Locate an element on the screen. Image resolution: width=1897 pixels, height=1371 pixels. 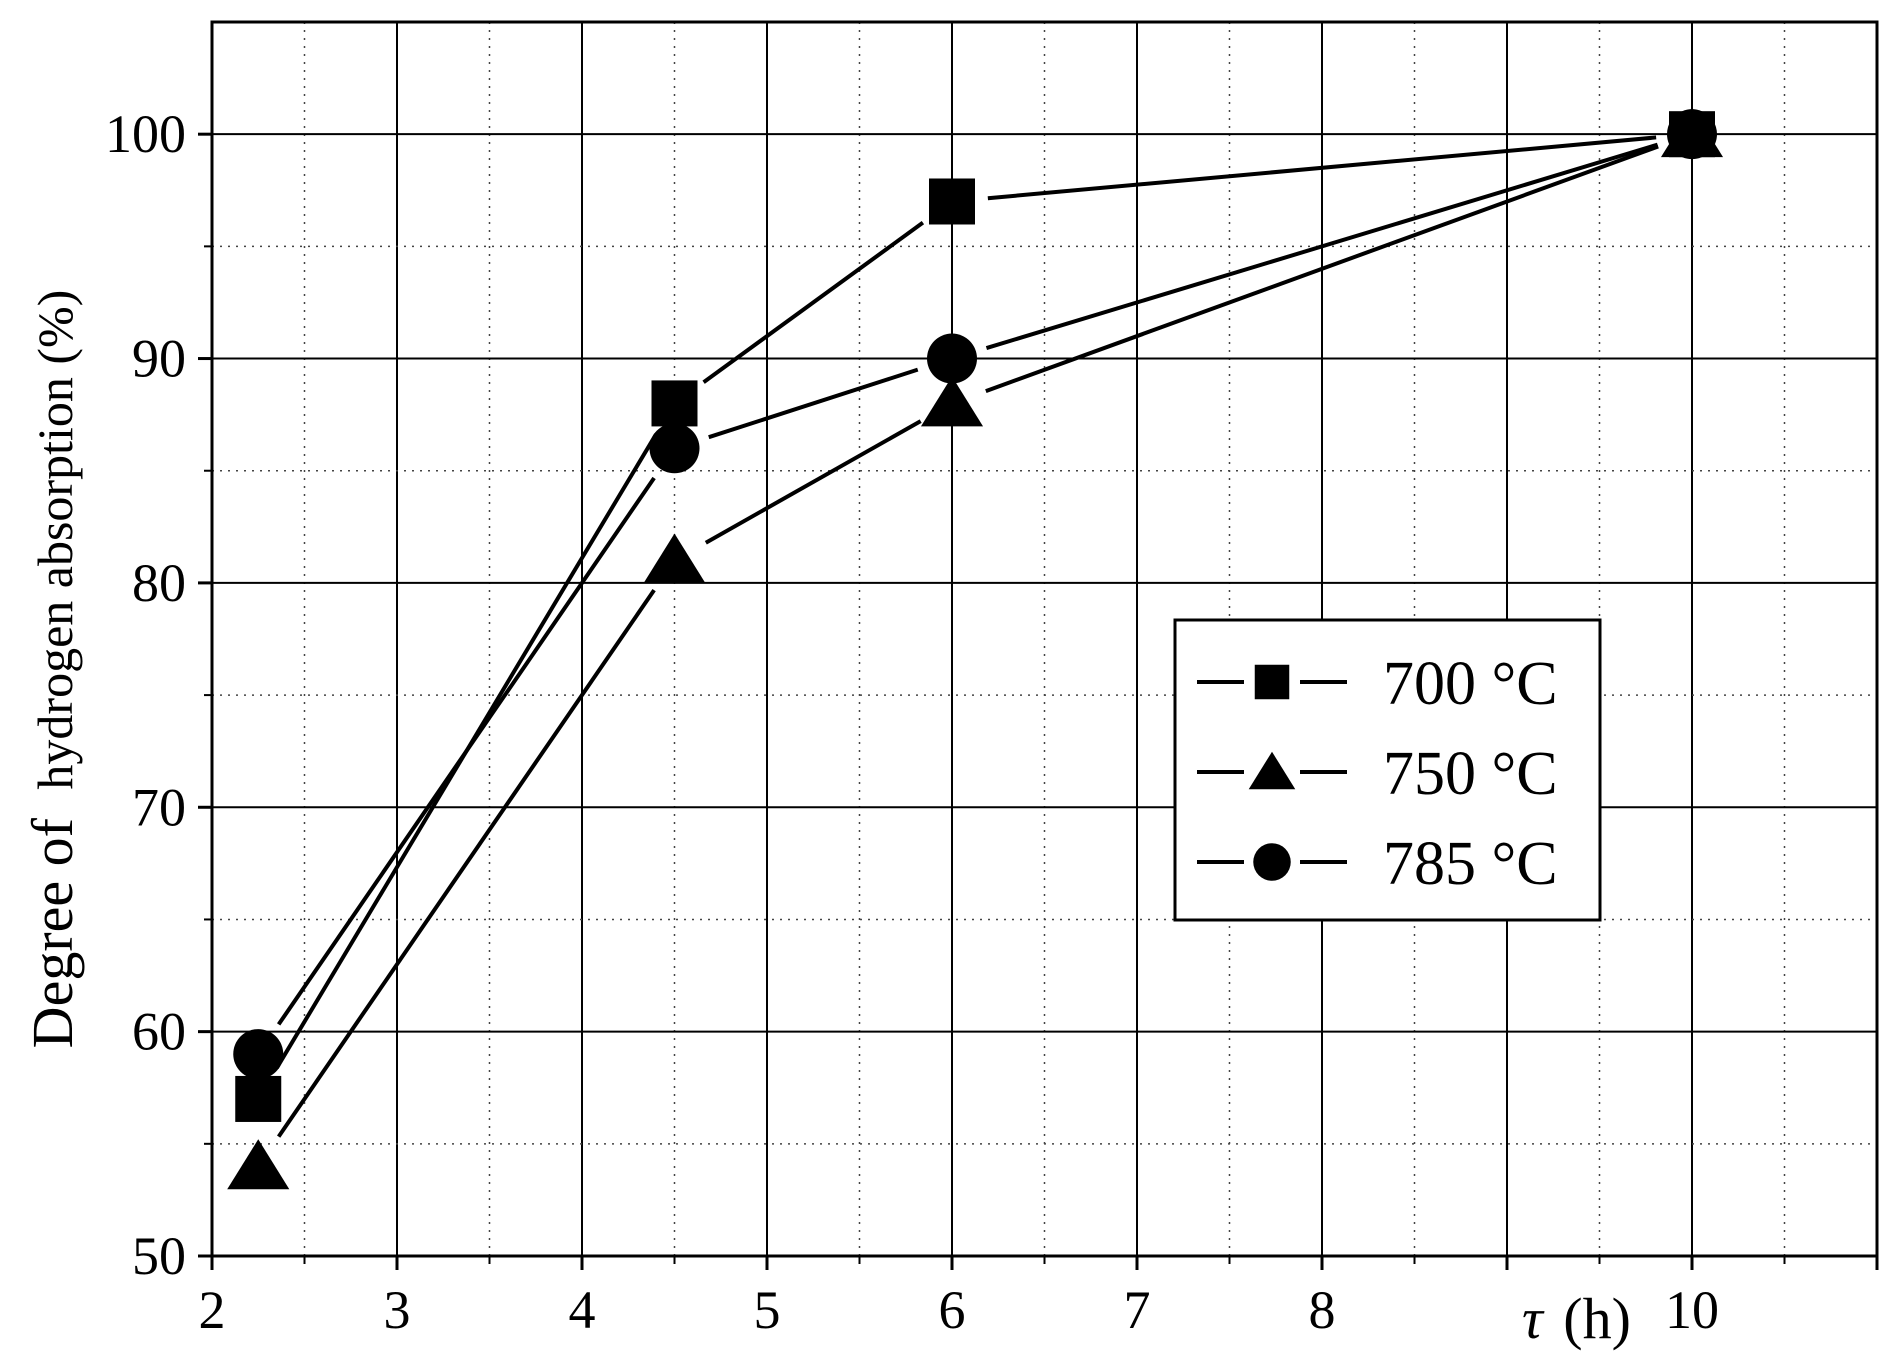
legend: 700 °C 750 °C 785 °C is located at coordinates (1387, 770).